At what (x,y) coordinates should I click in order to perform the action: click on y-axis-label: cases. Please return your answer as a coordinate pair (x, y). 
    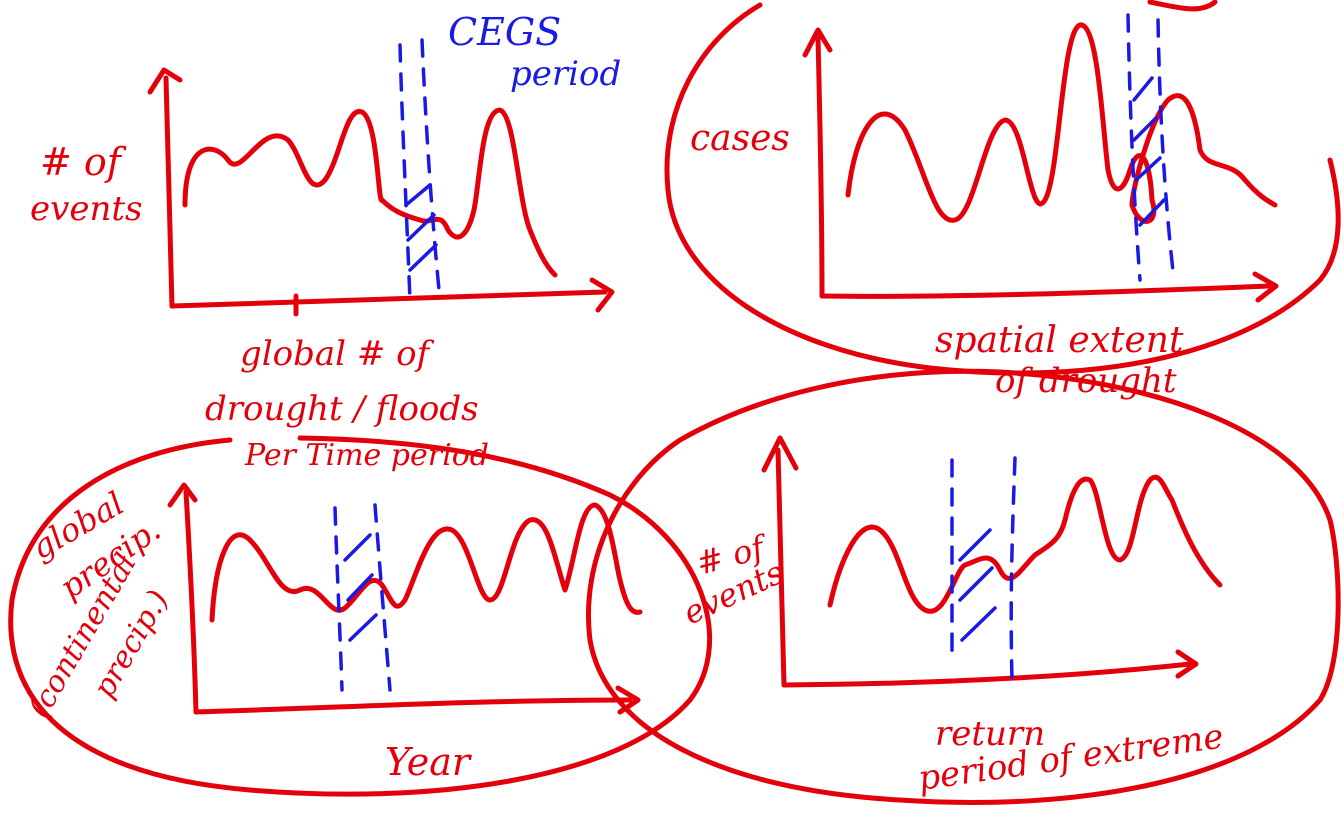
    Looking at the image, I should click on (740, 138).